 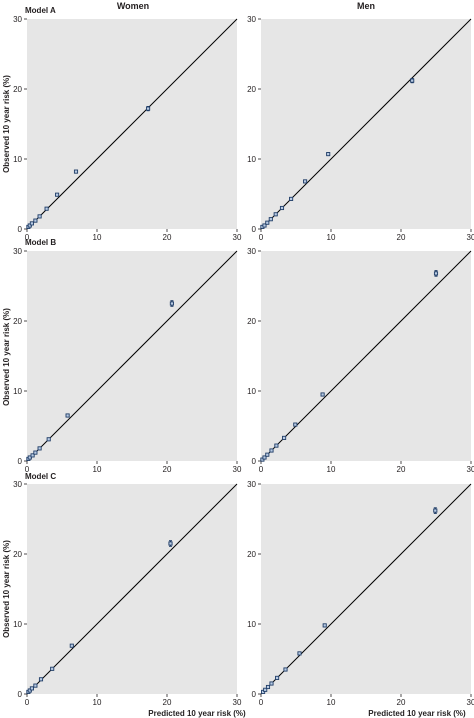 What do you see at coordinates (40, 10) in the screenshot?
I see `row-title-model-a: Model A` at bounding box center [40, 10].